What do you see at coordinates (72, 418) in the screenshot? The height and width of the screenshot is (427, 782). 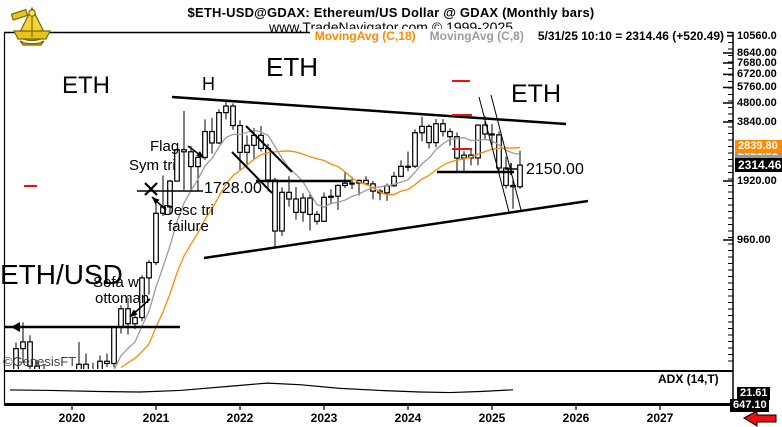 I see `year-axis-label: 2020` at bounding box center [72, 418].